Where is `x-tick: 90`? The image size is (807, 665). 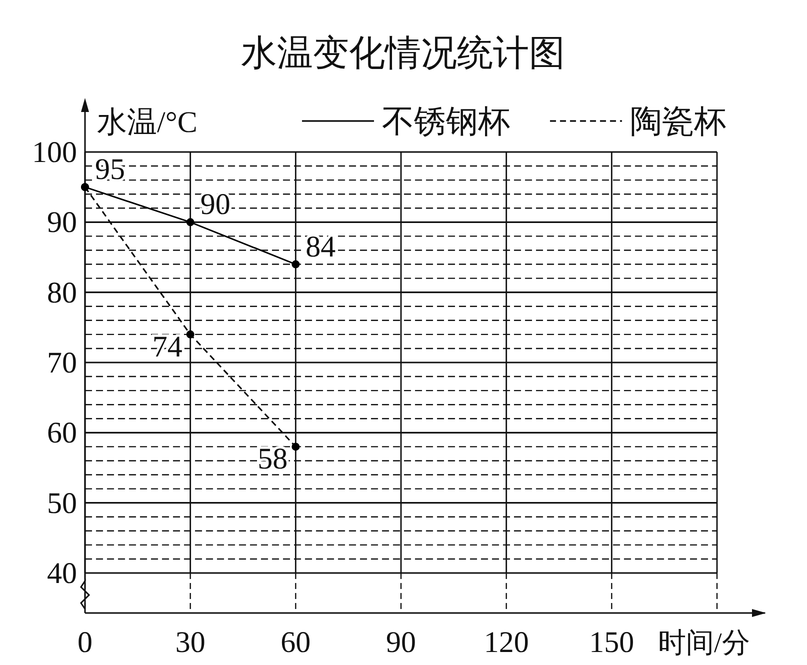 x-tick: 90 is located at coordinates (401, 642).